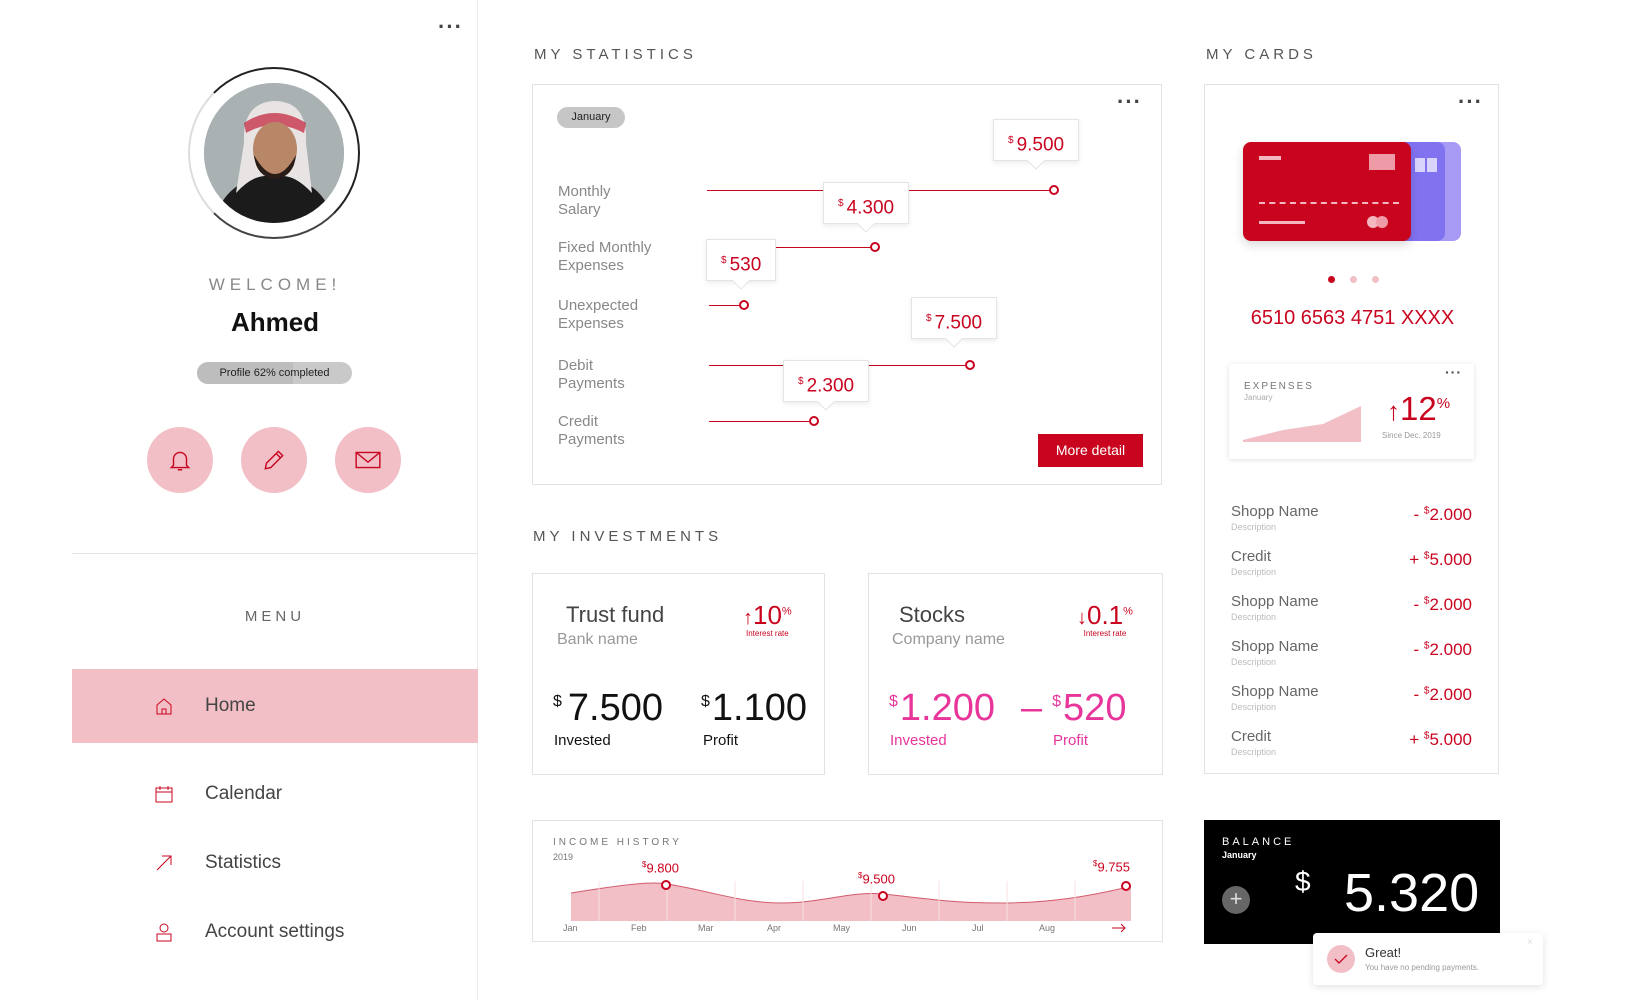 The width and height of the screenshot is (1629, 1000). Describe the element at coordinates (759, 421) in the screenshot. I see `stat-bar-credit-payments` at that location.